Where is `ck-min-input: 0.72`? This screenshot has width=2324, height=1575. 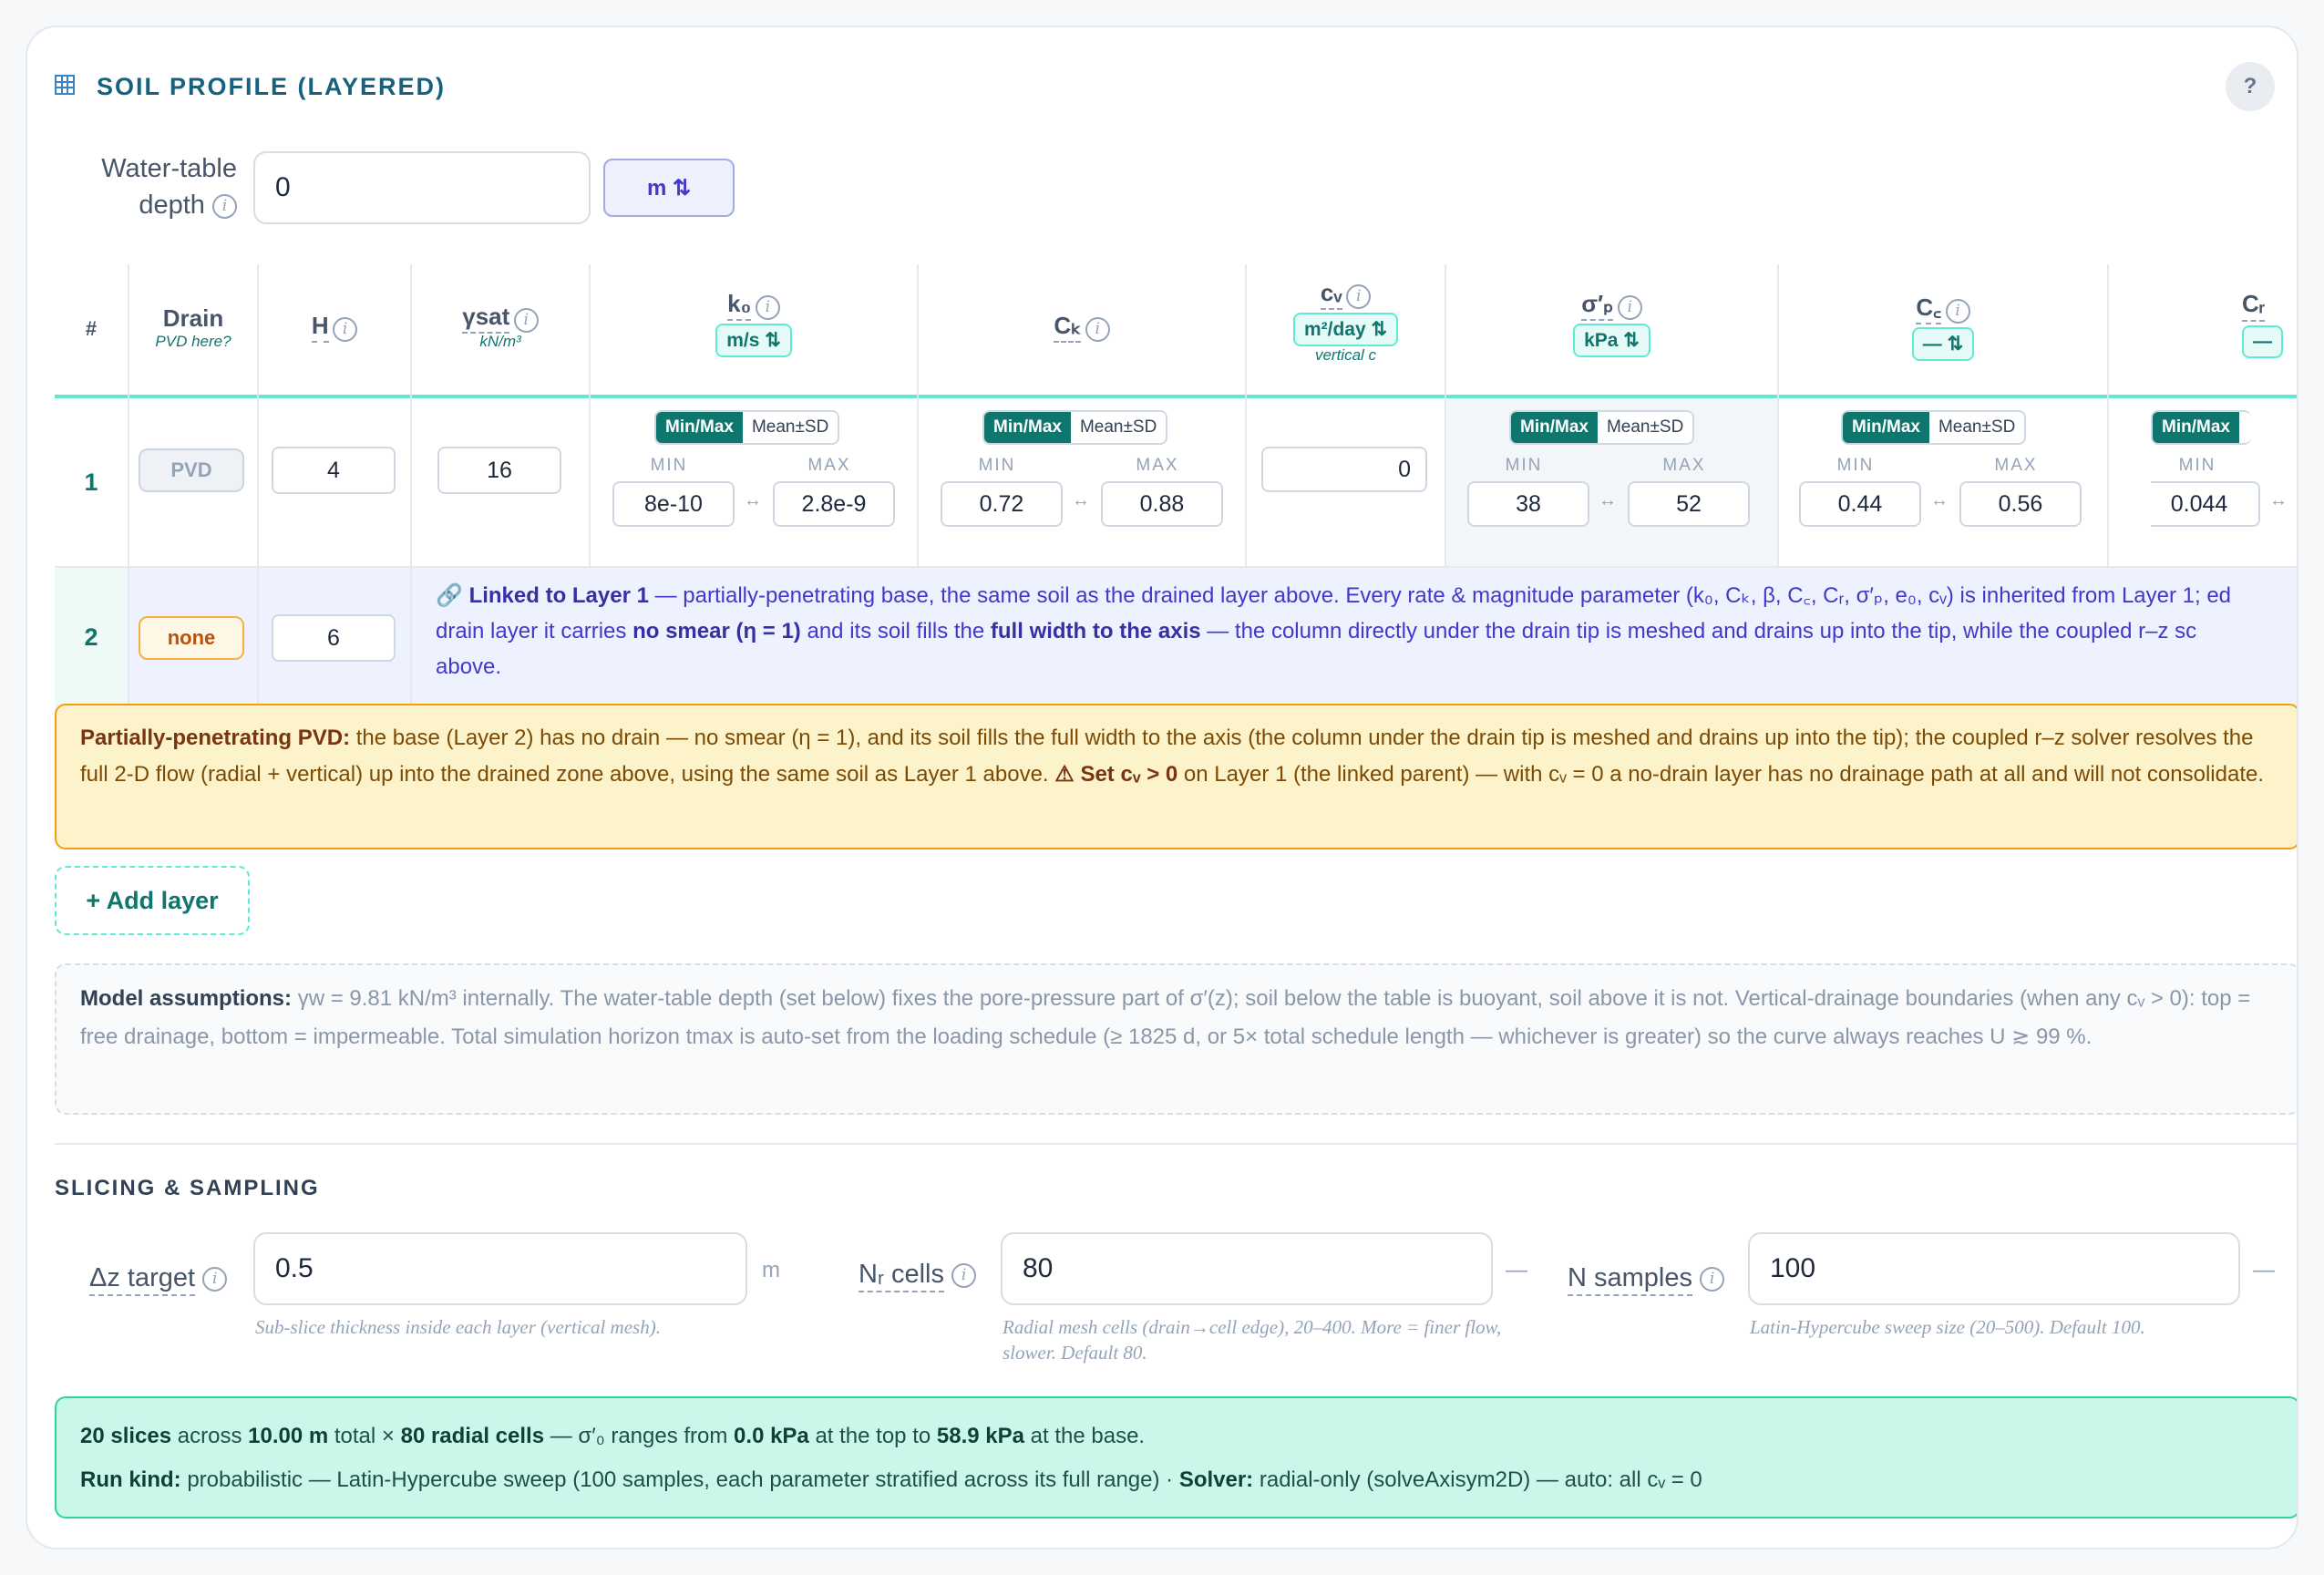
ck-min-input: 0.72 is located at coordinates (1002, 504).